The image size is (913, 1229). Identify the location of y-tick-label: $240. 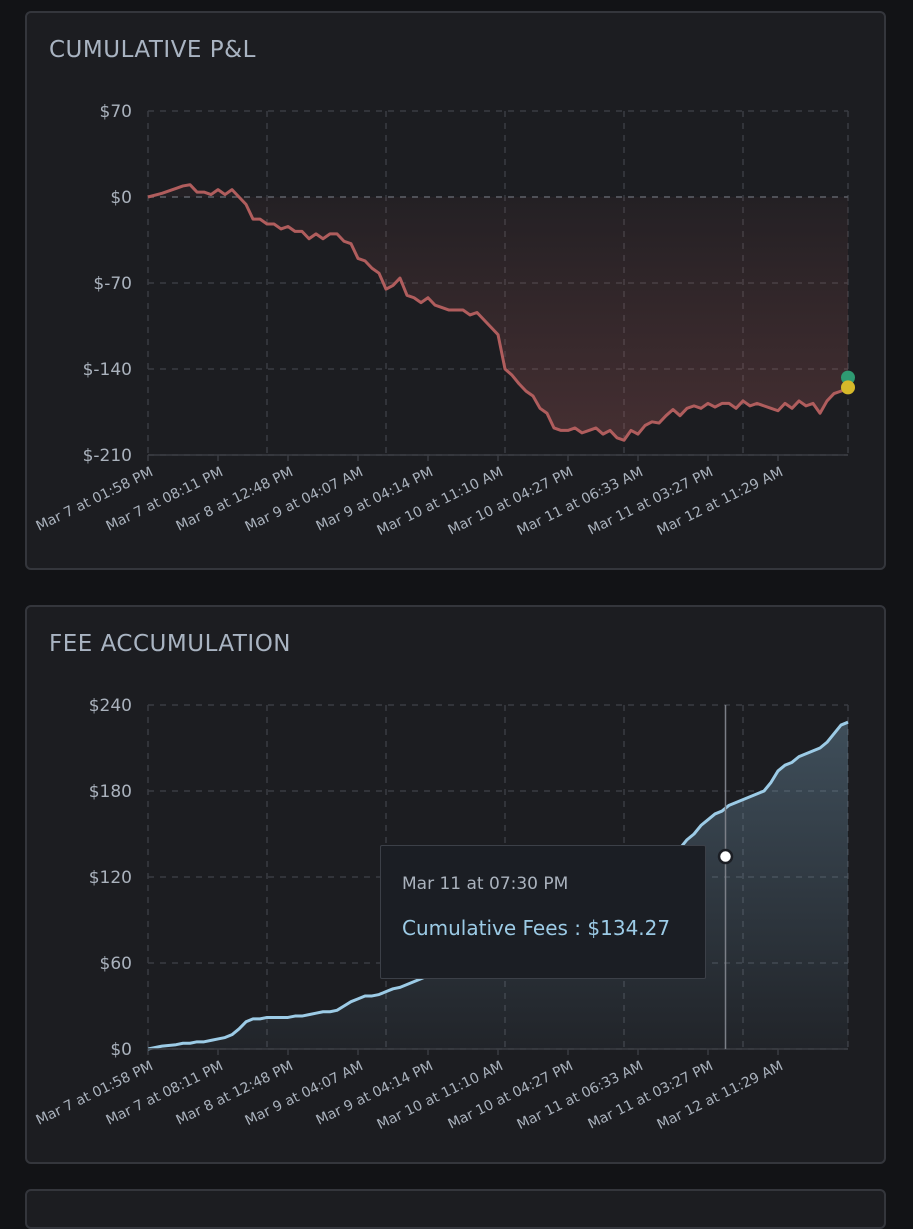
(110, 706).